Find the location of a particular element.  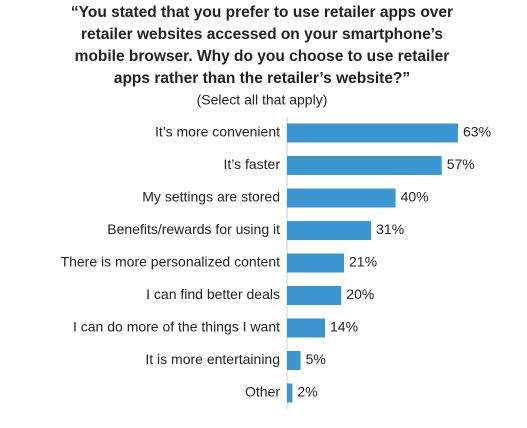

category-label: I can find better deals is located at coordinates (213, 294).